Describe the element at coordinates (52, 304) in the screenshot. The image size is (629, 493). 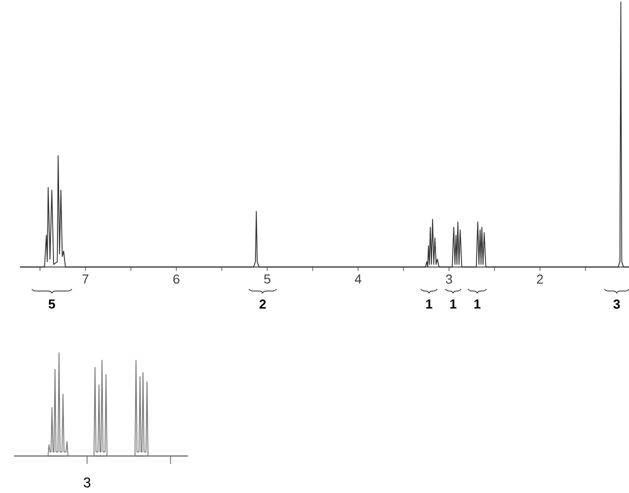
I see `text: 5` at that location.